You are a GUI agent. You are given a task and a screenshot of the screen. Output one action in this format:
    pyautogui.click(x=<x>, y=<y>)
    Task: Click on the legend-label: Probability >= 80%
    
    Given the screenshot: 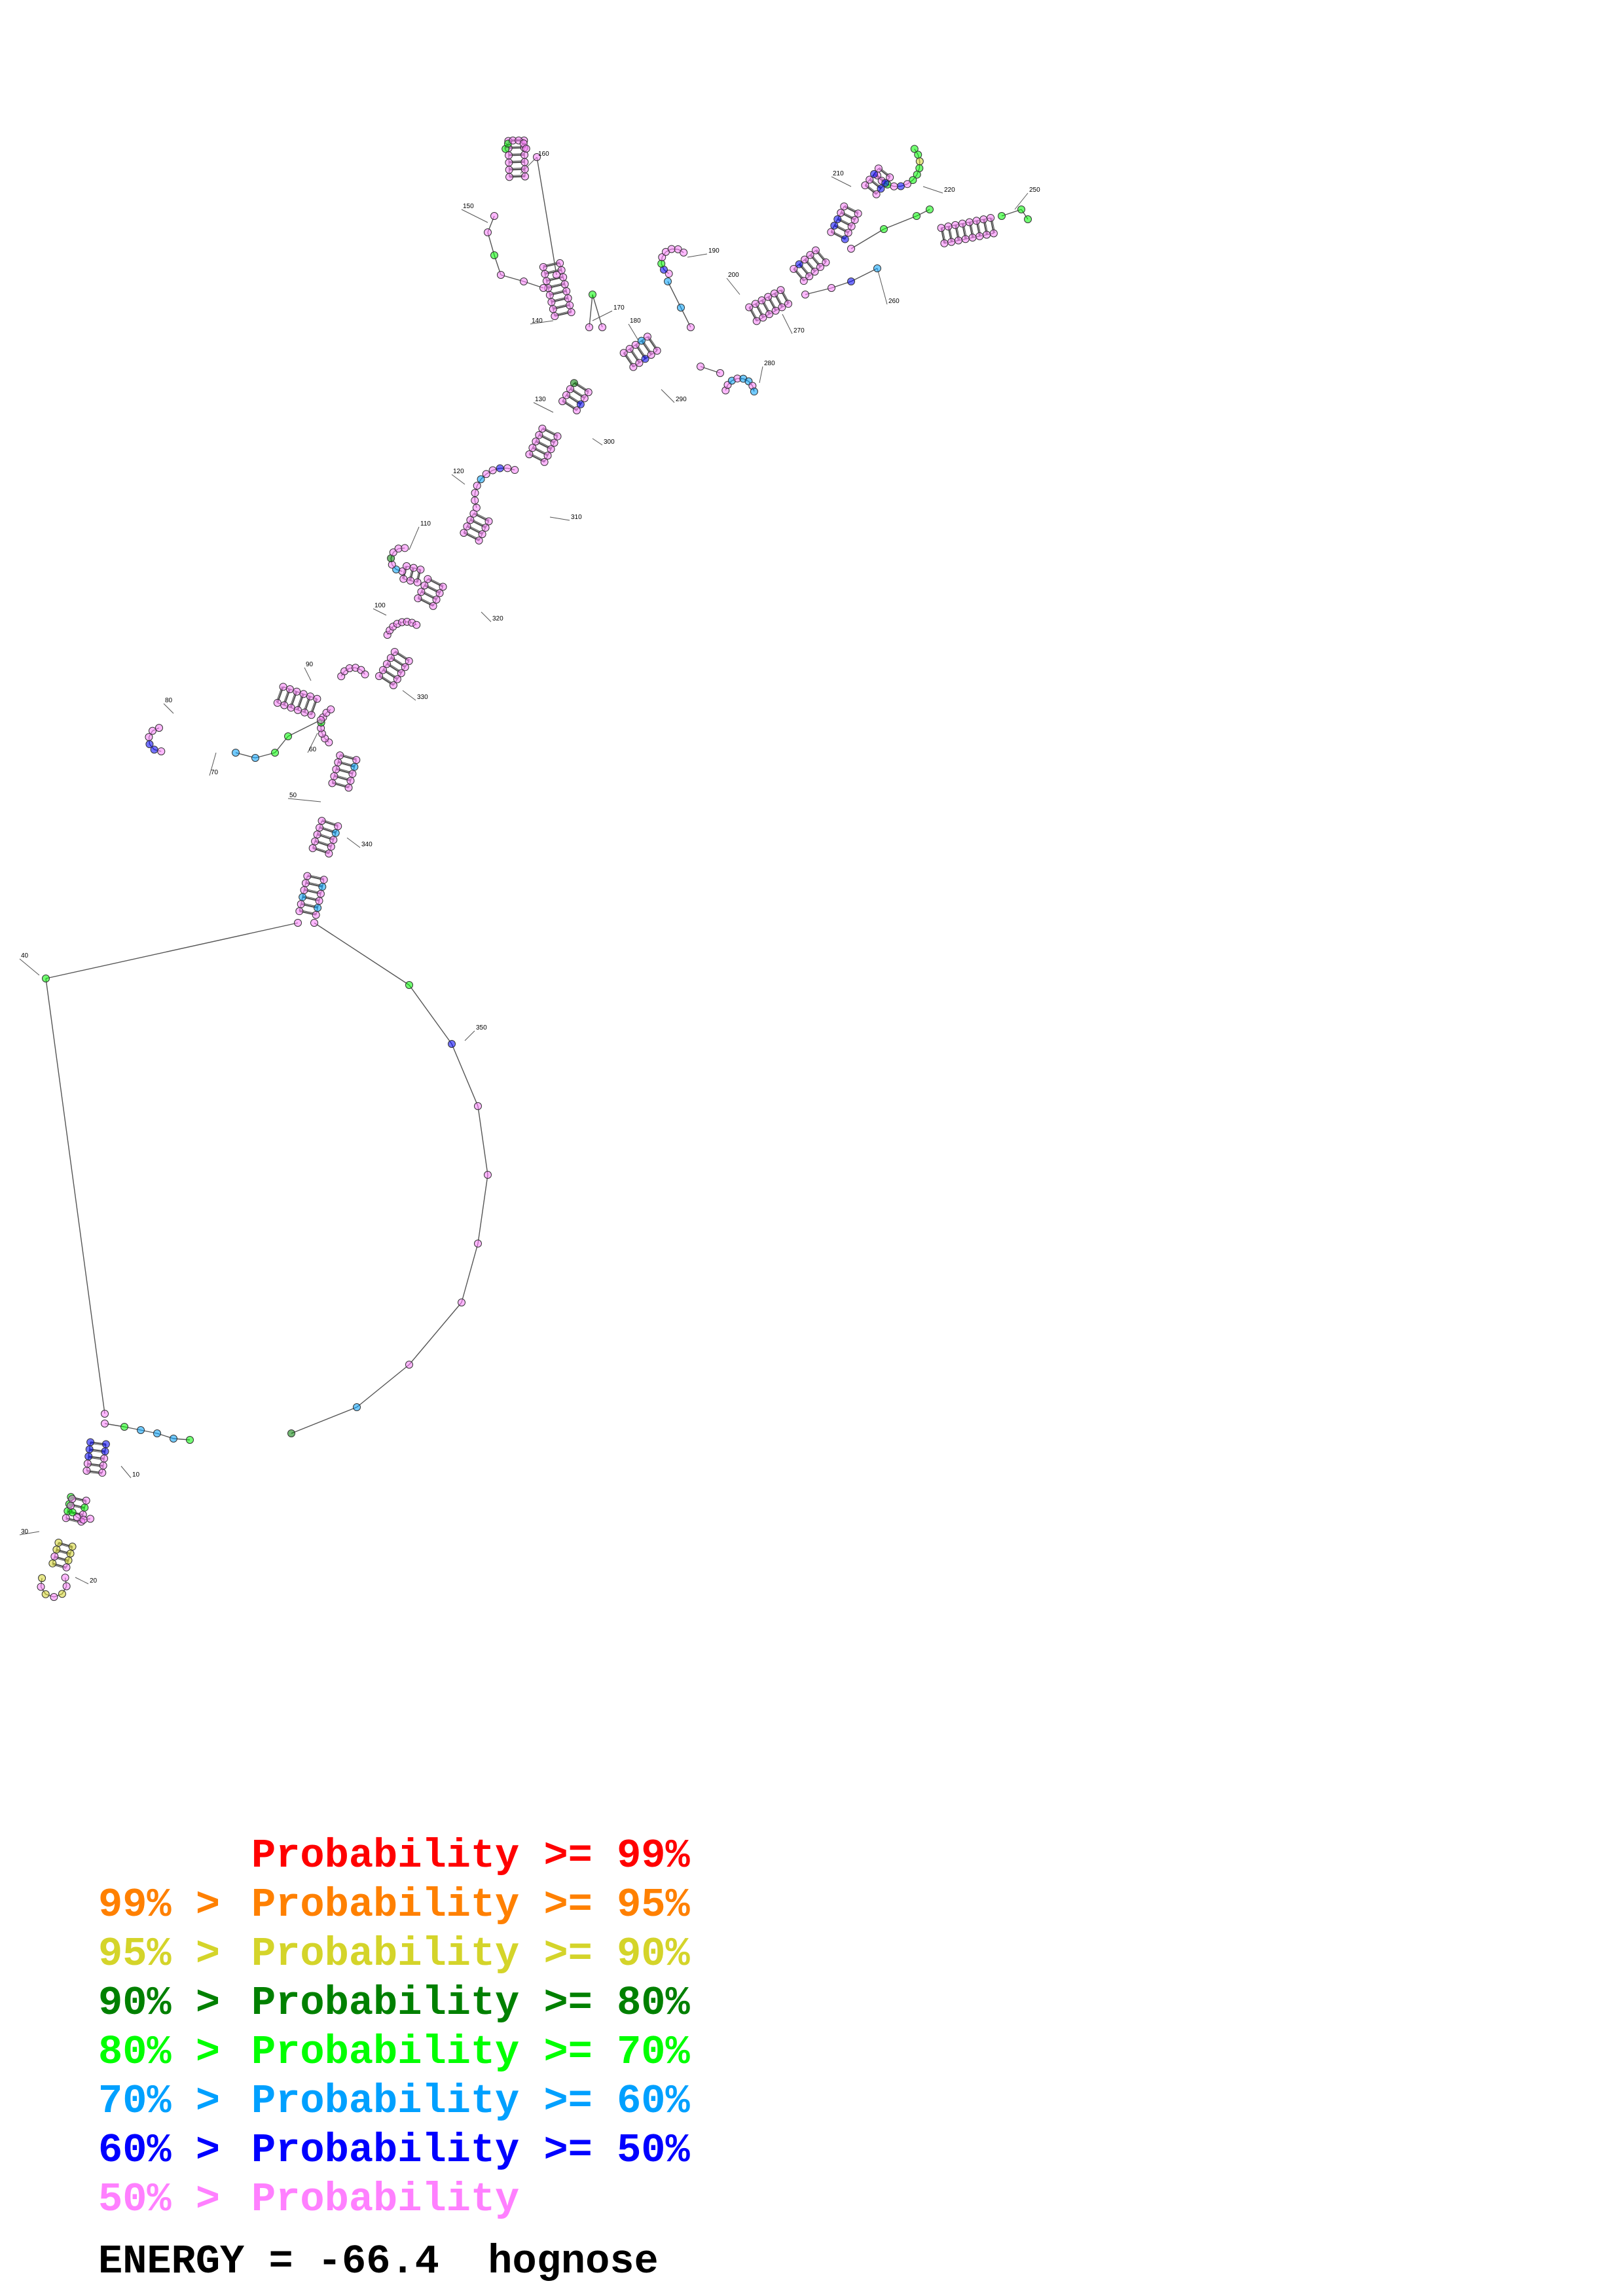 What is the action you would take?
    pyautogui.click(x=470, y=2003)
    